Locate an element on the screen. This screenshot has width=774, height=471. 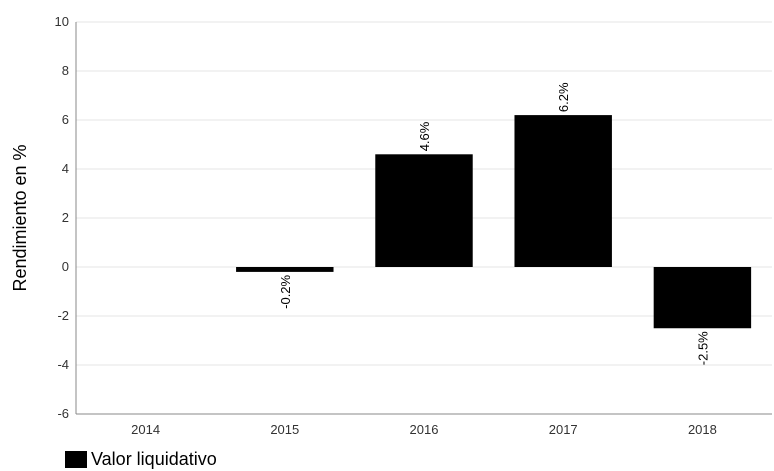
x-tick-label: 2015 is located at coordinates (284, 429).